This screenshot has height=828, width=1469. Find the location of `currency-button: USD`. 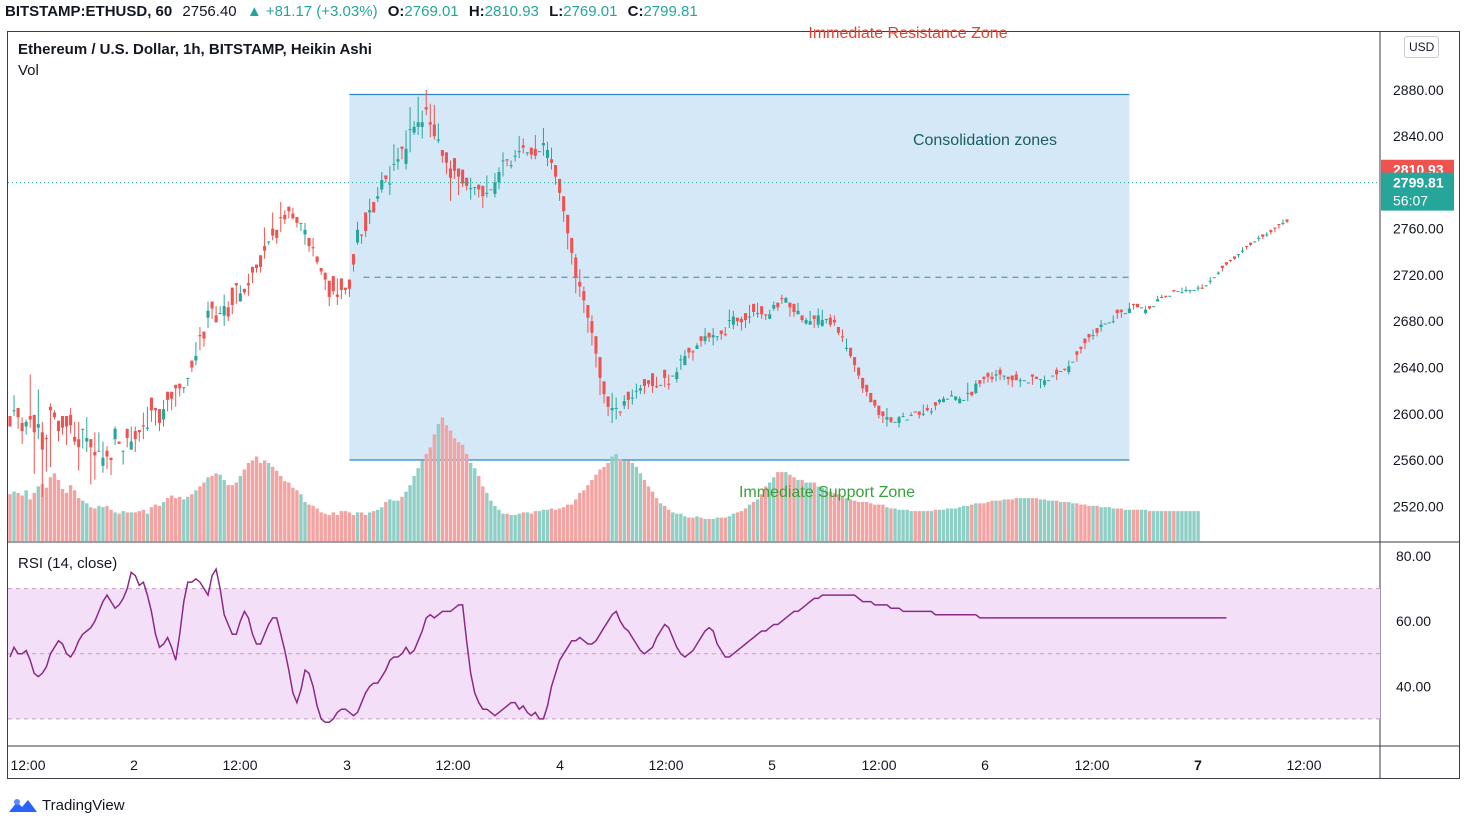

currency-button: USD is located at coordinates (1422, 47).